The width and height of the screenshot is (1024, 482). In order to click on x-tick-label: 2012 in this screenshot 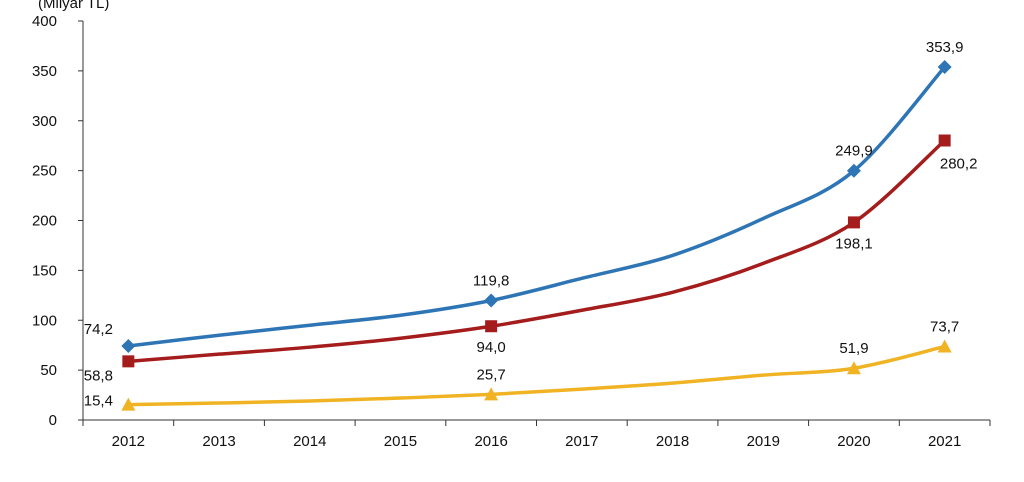, I will do `click(128, 441)`.